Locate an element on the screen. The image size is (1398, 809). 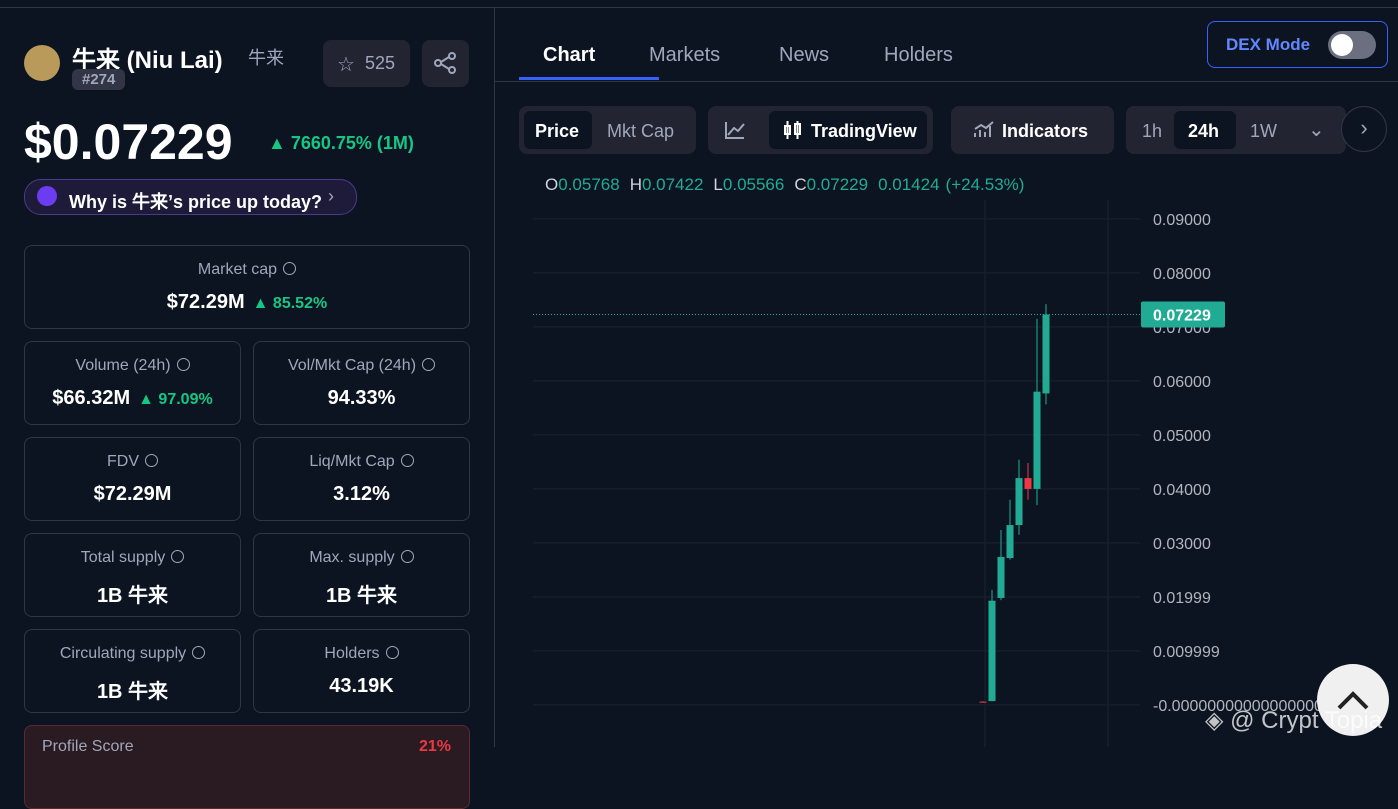
stat-label-row: Liq/Mkt Cap is located at coordinates (361, 462).